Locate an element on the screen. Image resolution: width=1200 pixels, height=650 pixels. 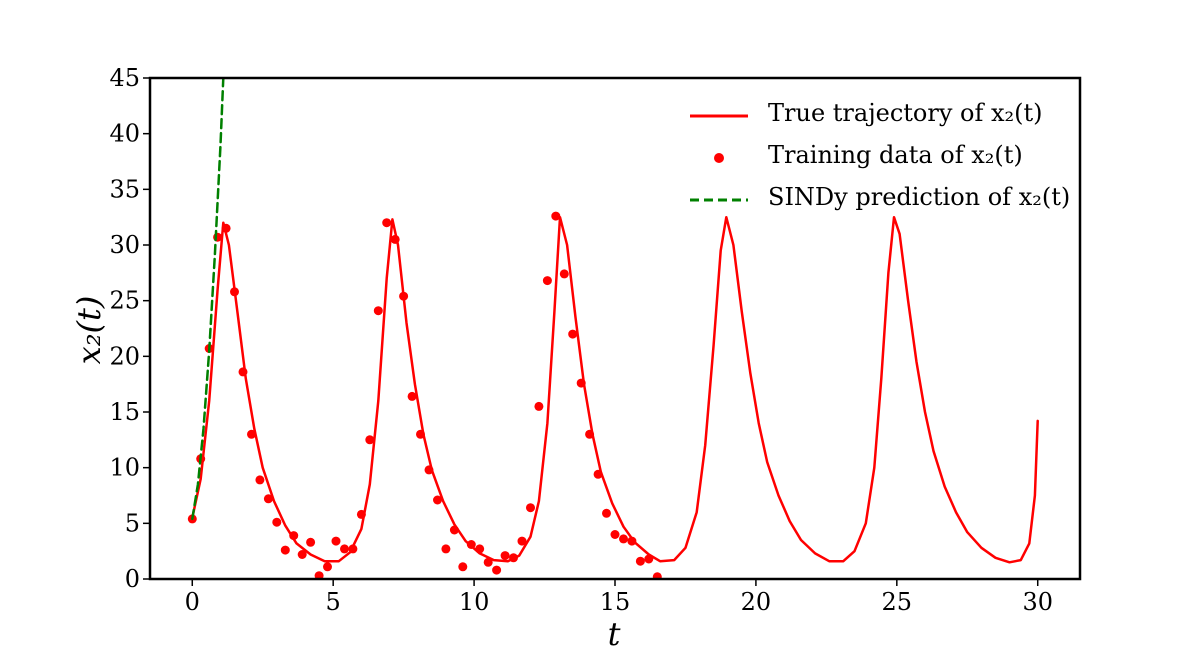
legend-sindy-label: SINDy prediction of x₂(t) is located at coordinates (919, 197).